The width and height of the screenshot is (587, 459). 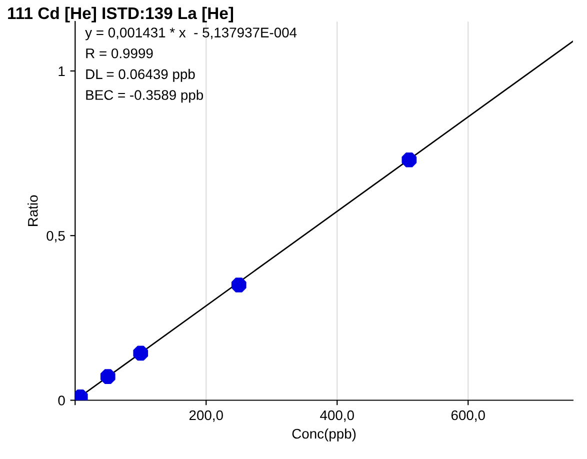 What do you see at coordinates (468, 416) in the screenshot?
I see `x-tick-label: 600,0` at bounding box center [468, 416].